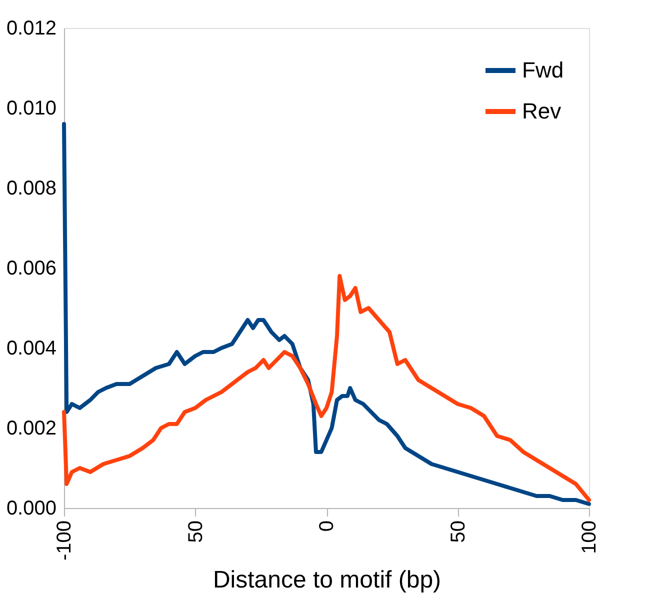 The height and width of the screenshot is (603, 645). I want to click on x-axis-title: Distance to motif (bp), so click(327, 580).